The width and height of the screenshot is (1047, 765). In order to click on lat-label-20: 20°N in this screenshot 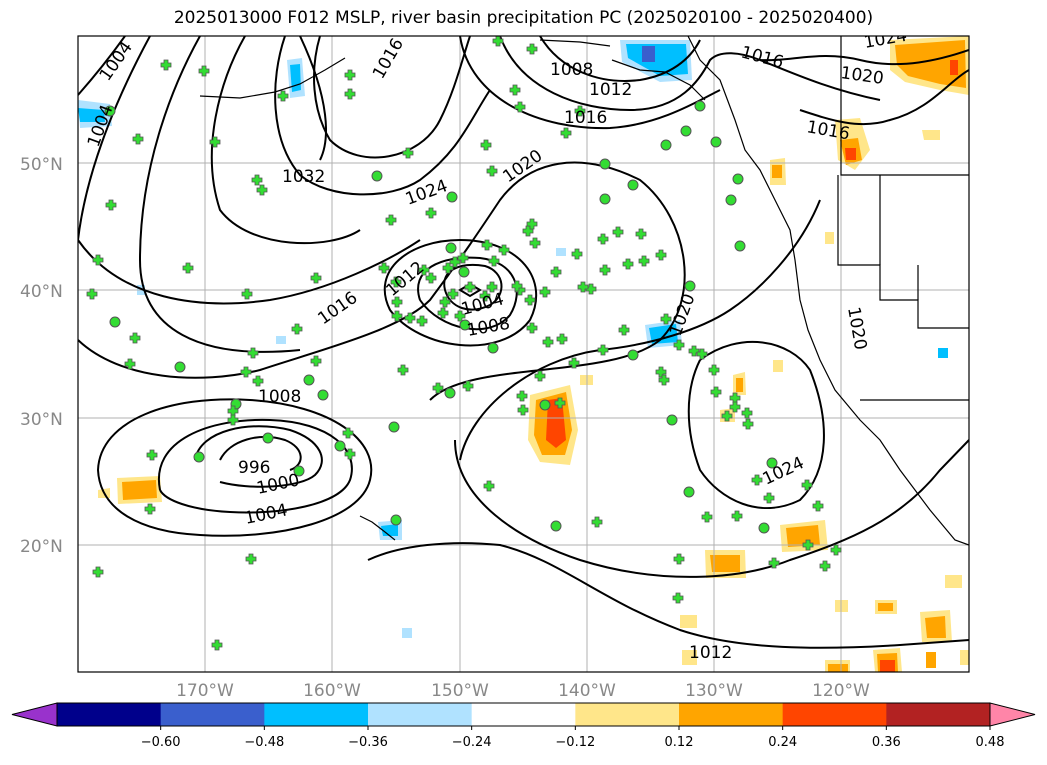, I will do `click(41, 547)`.